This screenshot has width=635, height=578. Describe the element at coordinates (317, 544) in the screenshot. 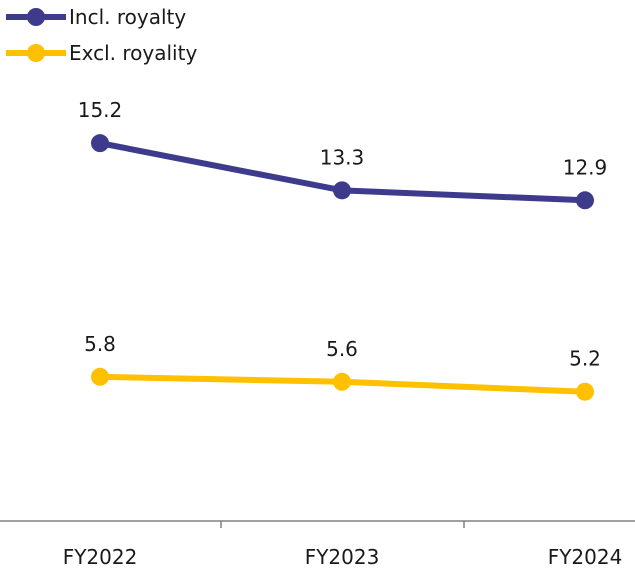

I see `x-axis: FY2022 FY2023 FY2024` at that location.